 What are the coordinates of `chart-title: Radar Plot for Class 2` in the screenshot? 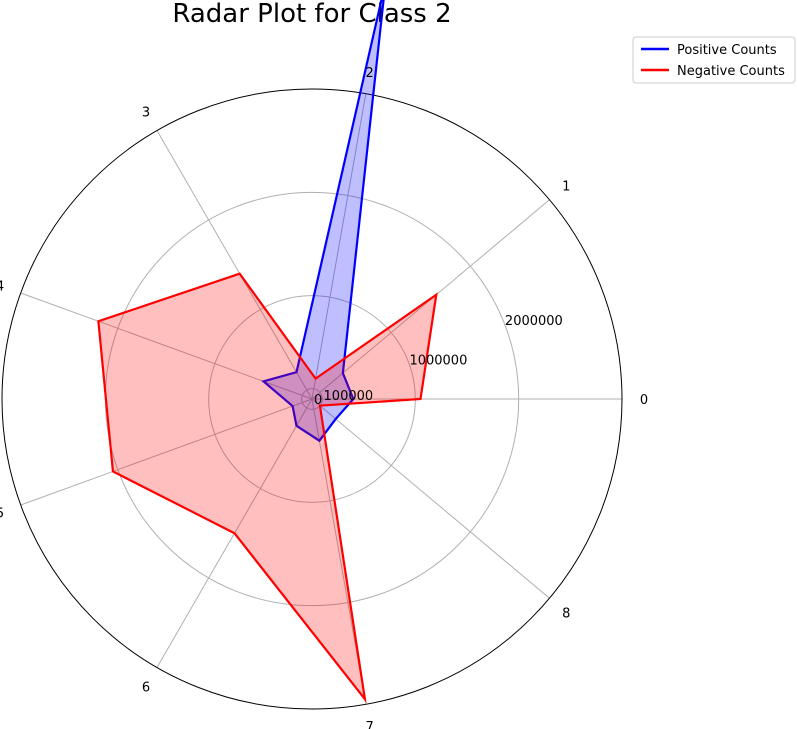 It's located at (311, 14).